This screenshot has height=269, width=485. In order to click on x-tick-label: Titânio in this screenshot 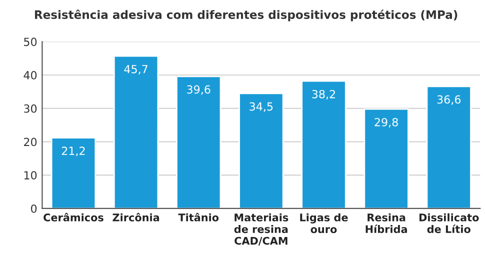, I will do `click(198, 217)`.